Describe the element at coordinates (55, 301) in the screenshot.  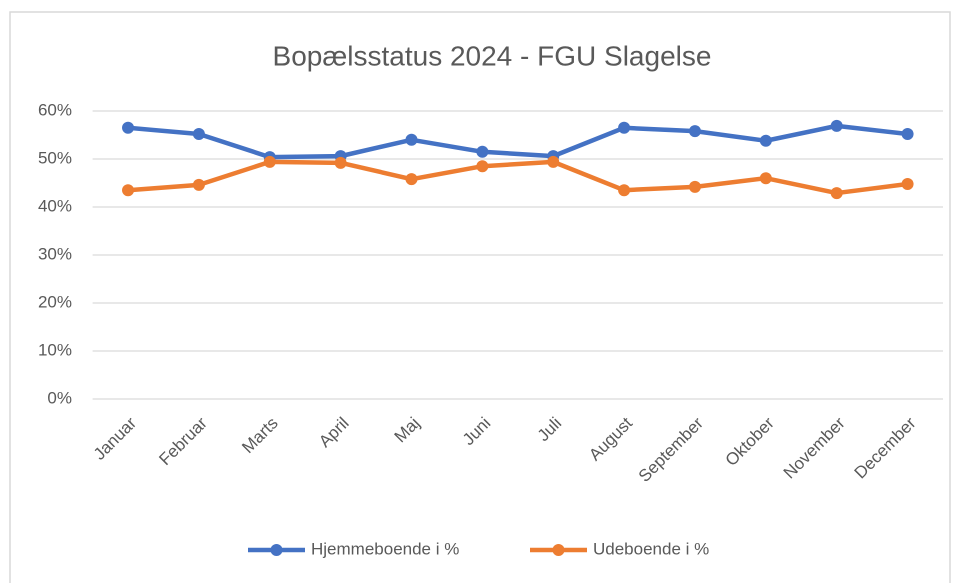
I see `y-tick-label: 20%` at that location.